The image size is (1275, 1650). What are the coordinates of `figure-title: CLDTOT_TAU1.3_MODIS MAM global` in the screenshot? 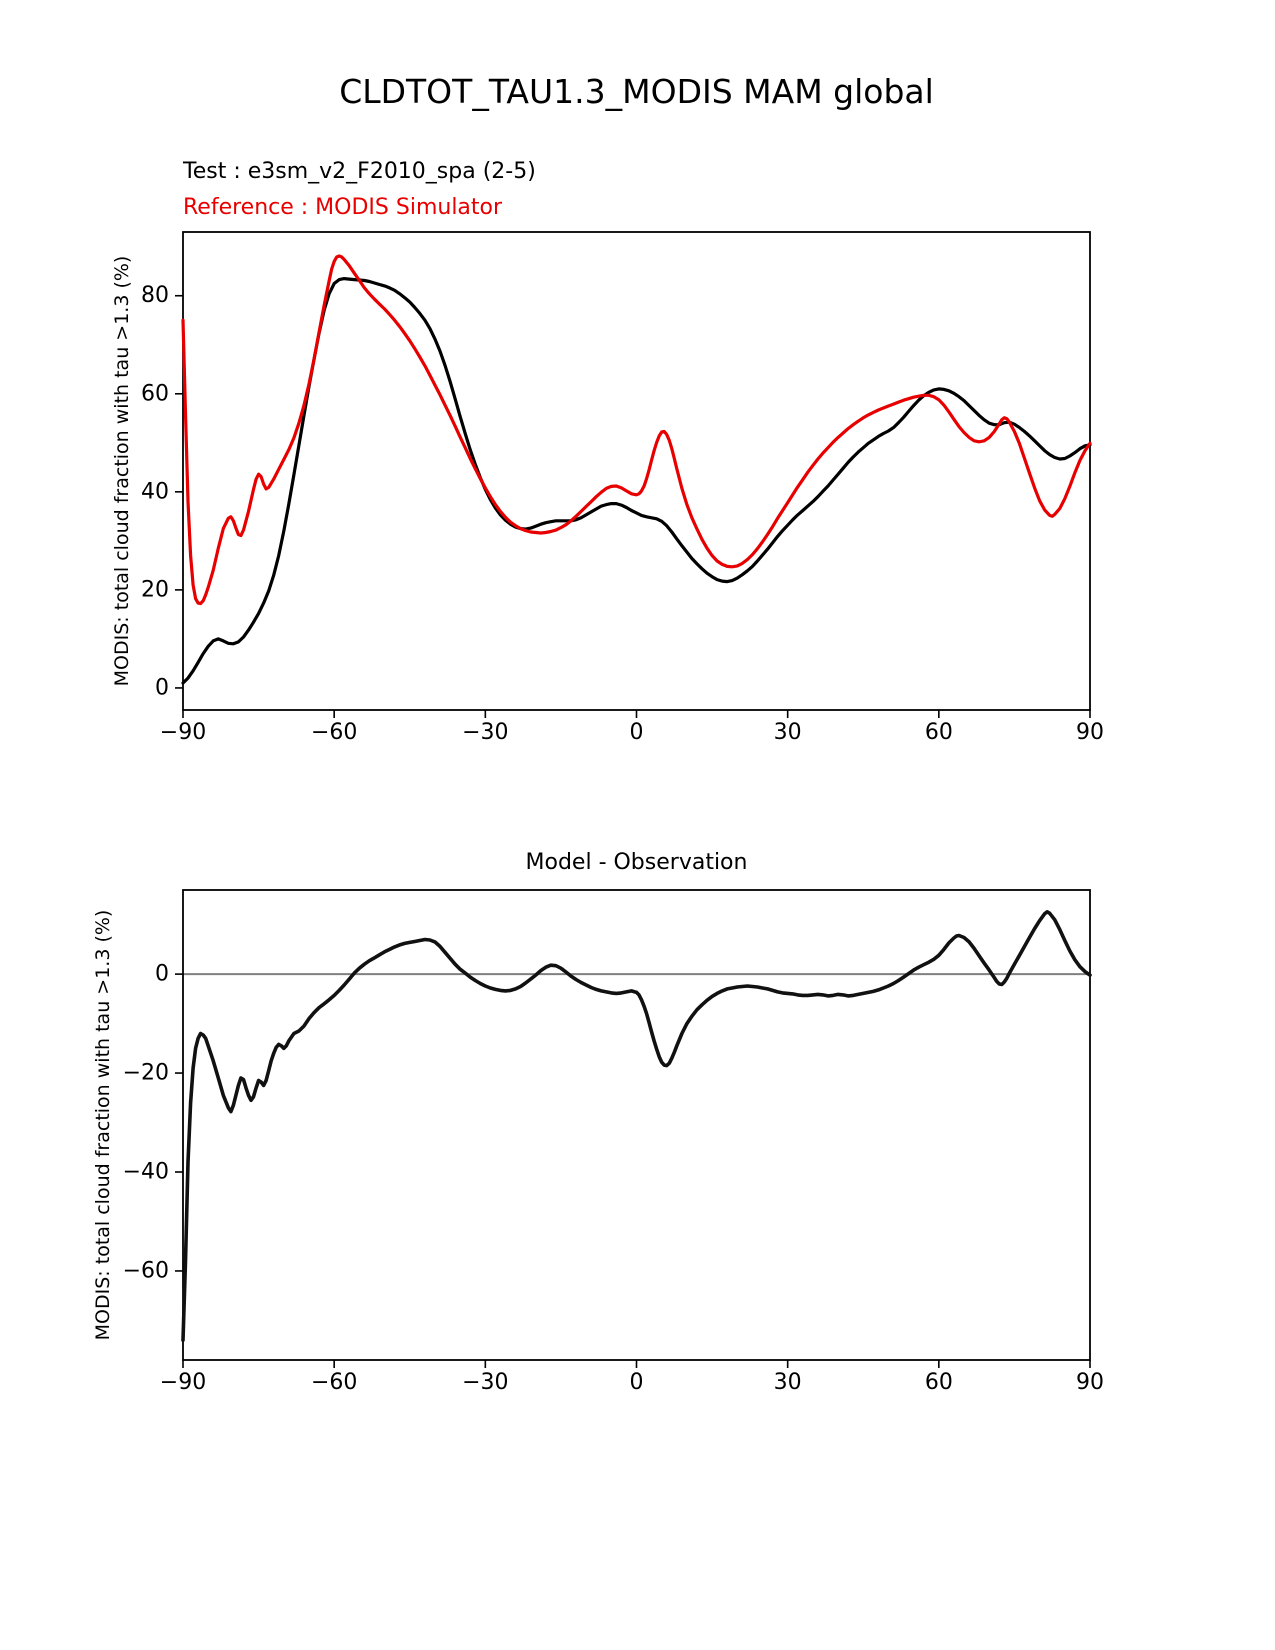 It's located at (636, 91).